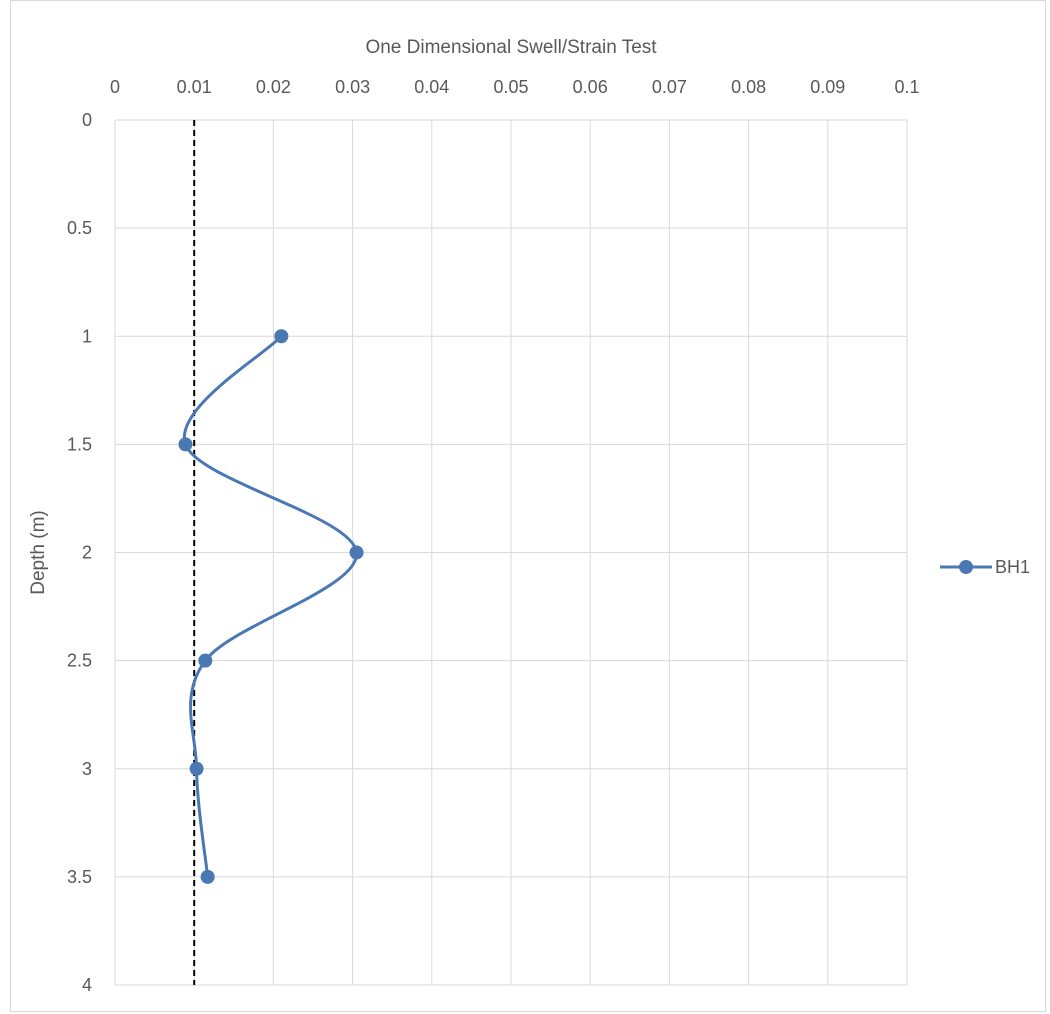  I want to click on y-axis-title: Depth (m), so click(38, 552).